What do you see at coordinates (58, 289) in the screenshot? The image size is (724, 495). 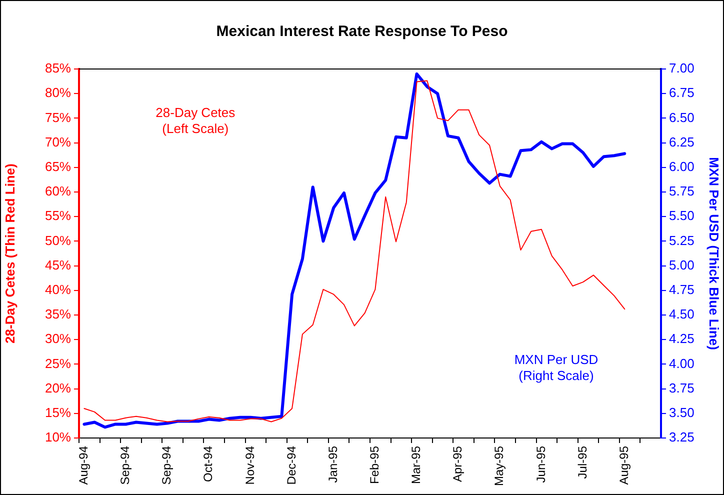 I see `y-tick-label: 40%` at bounding box center [58, 289].